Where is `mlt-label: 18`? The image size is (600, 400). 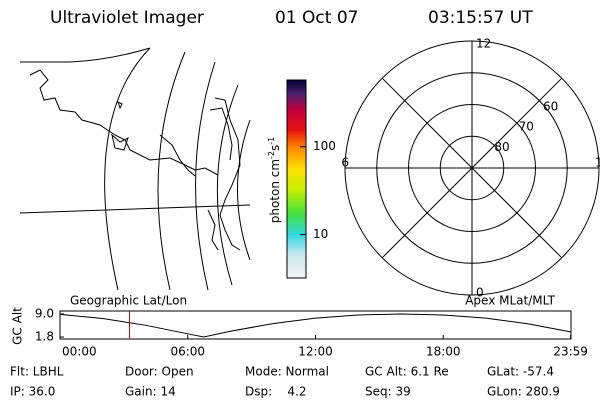
mlt-label: 18 is located at coordinates (597, 163).